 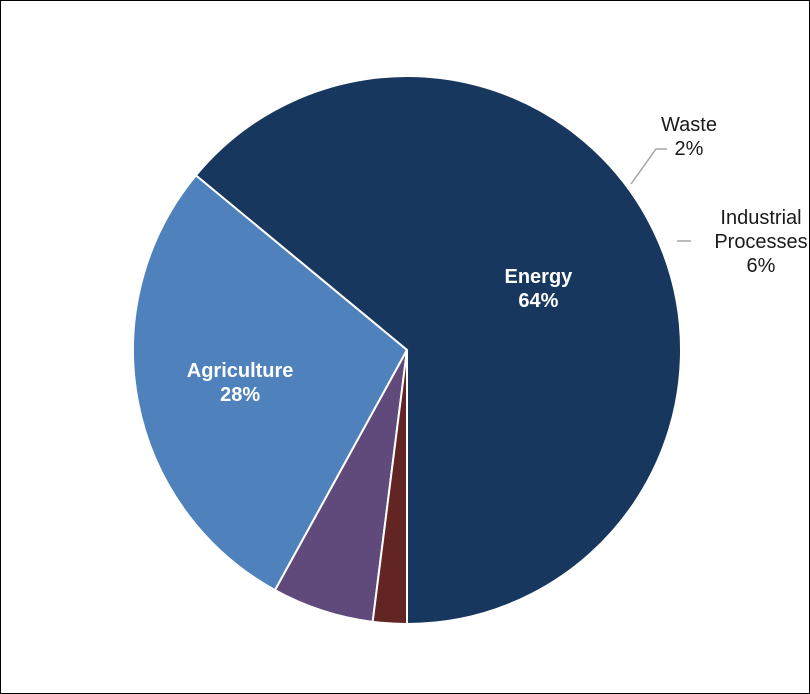 I want to click on data-label-energy: Energy 64%, so click(x=538, y=289).